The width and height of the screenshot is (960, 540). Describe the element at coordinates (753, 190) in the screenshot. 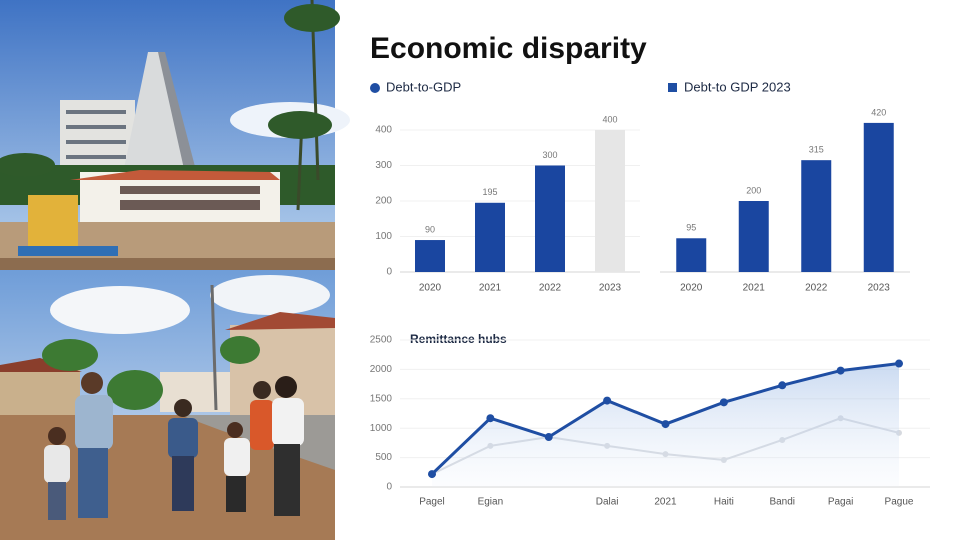

I see `value-label: 200` at that location.